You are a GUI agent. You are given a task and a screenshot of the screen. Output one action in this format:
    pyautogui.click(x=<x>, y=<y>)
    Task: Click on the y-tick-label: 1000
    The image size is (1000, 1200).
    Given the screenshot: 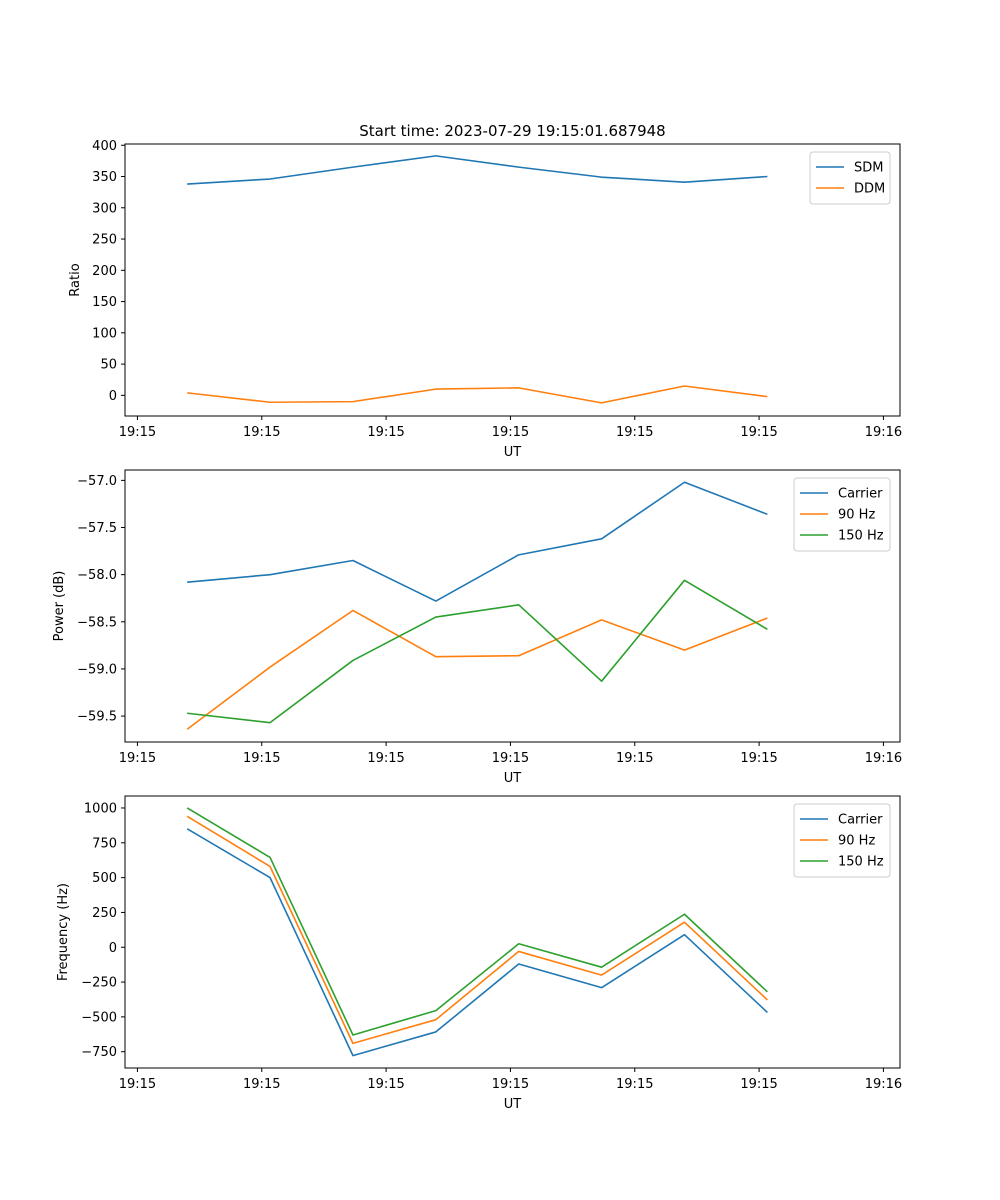 What is the action you would take?
    pyautogui.click(x=100, y=808)
    